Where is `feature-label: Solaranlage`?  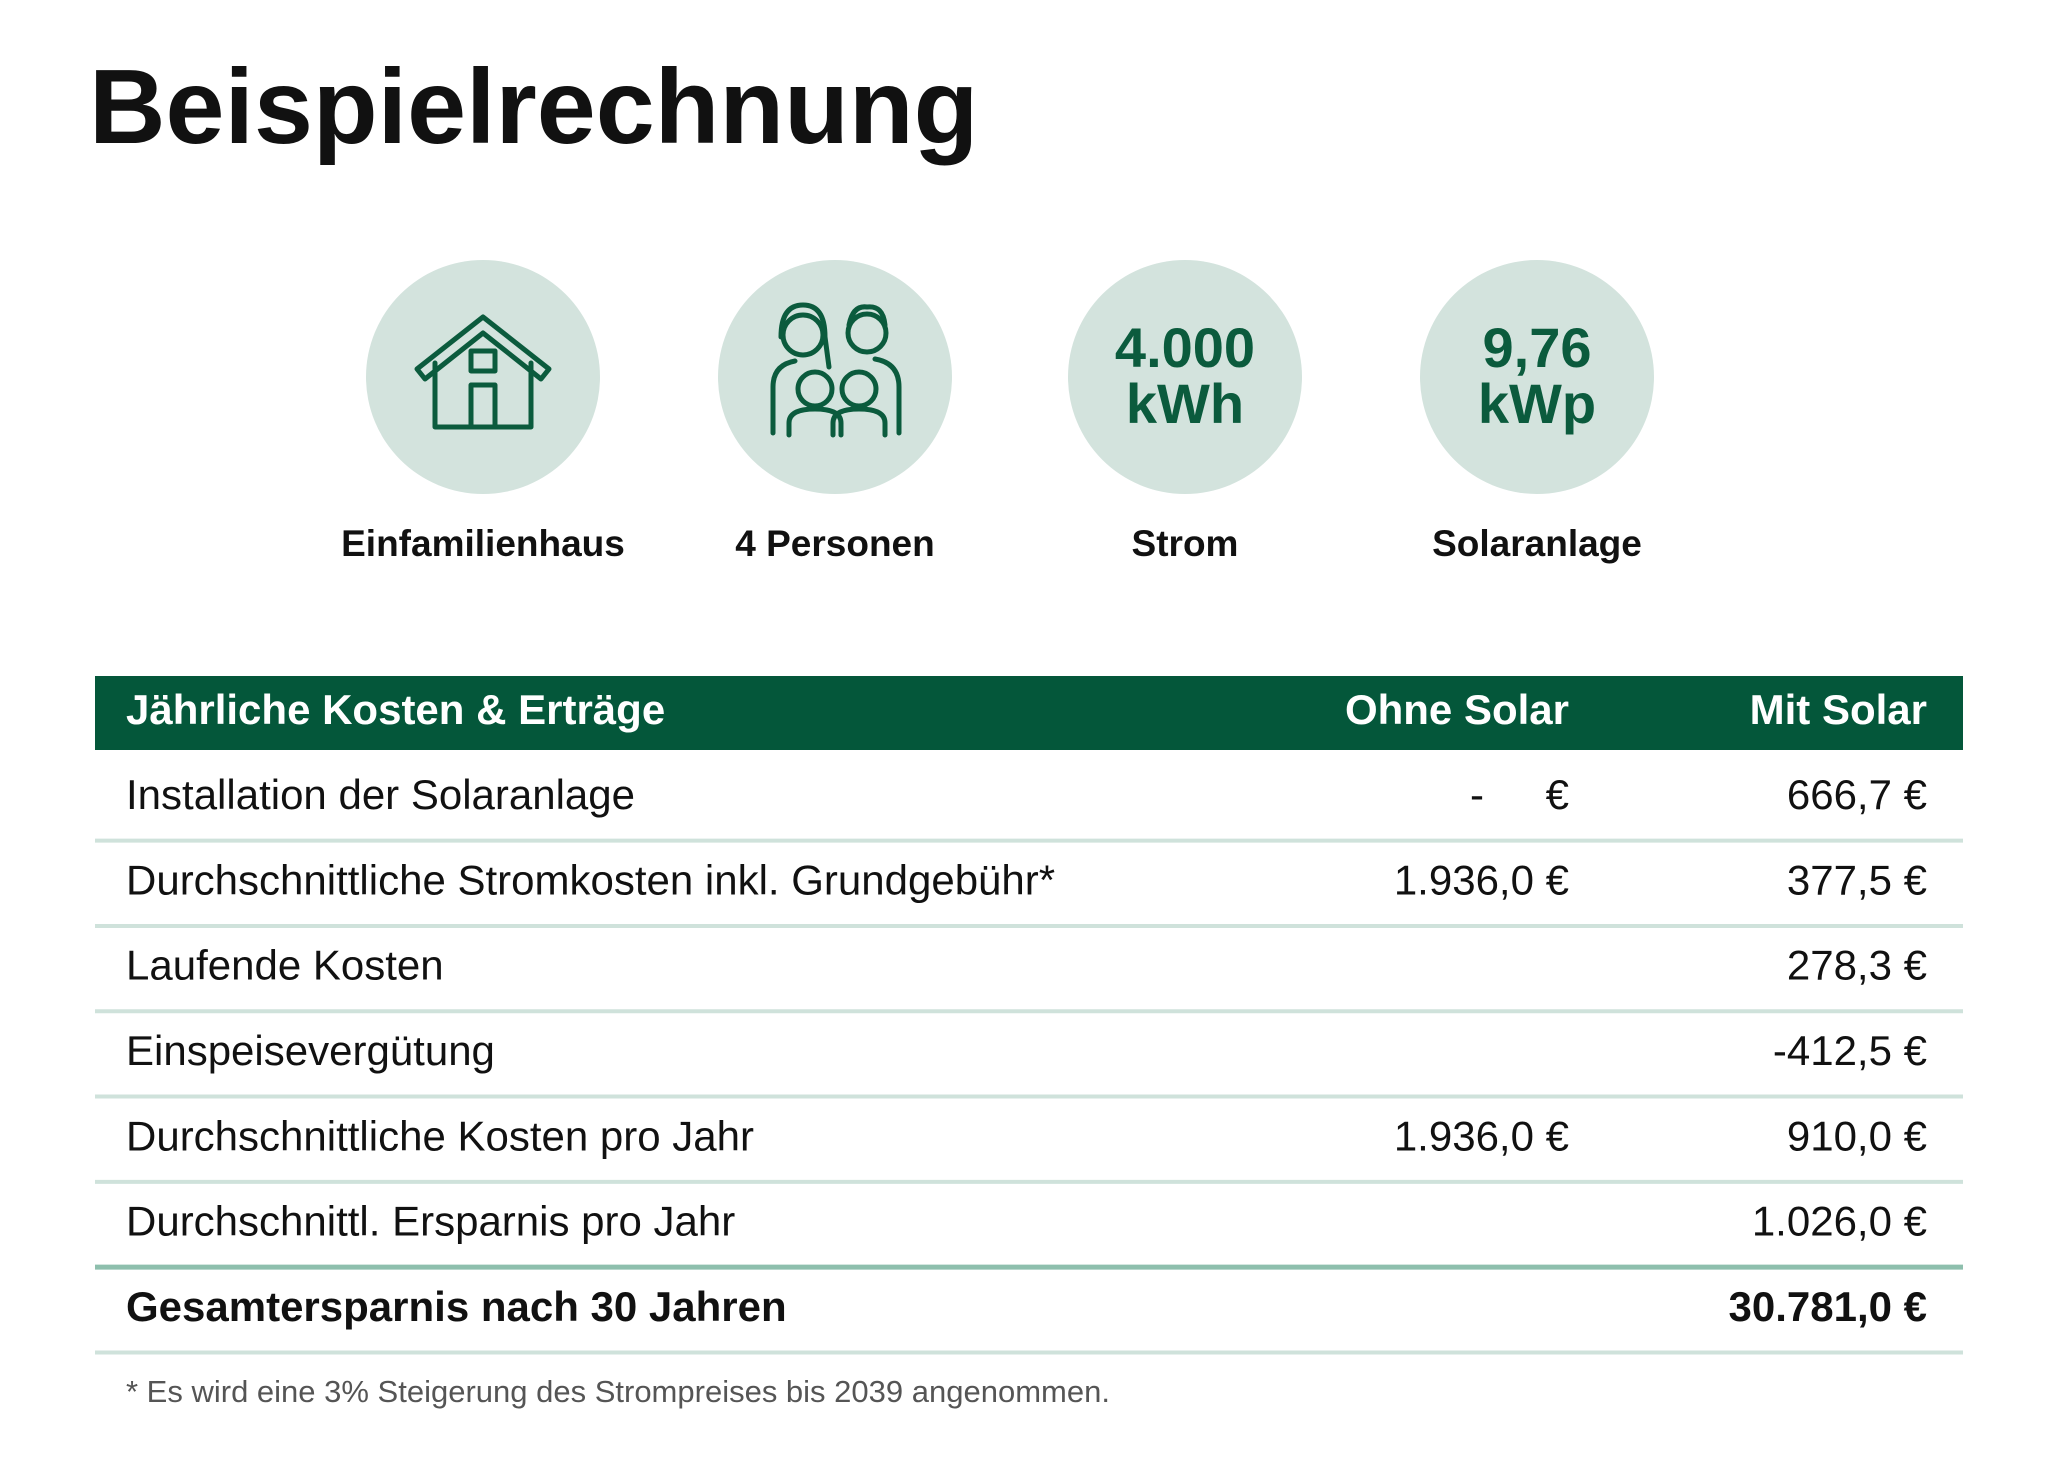
feature-label: Solaranlage is located at coordinates (1537, 543).